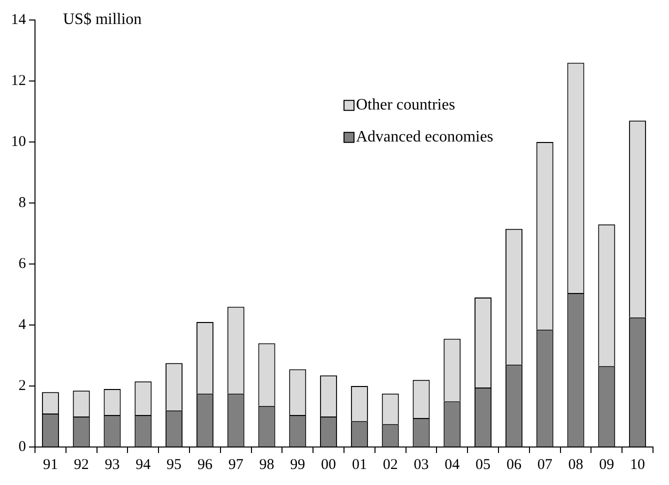 This screenshot has height=485, width=669. What do you see at coordinates (50, 464) in the screenshot?
I see `x-tick-label: 91` at bounding box center [50, 464].